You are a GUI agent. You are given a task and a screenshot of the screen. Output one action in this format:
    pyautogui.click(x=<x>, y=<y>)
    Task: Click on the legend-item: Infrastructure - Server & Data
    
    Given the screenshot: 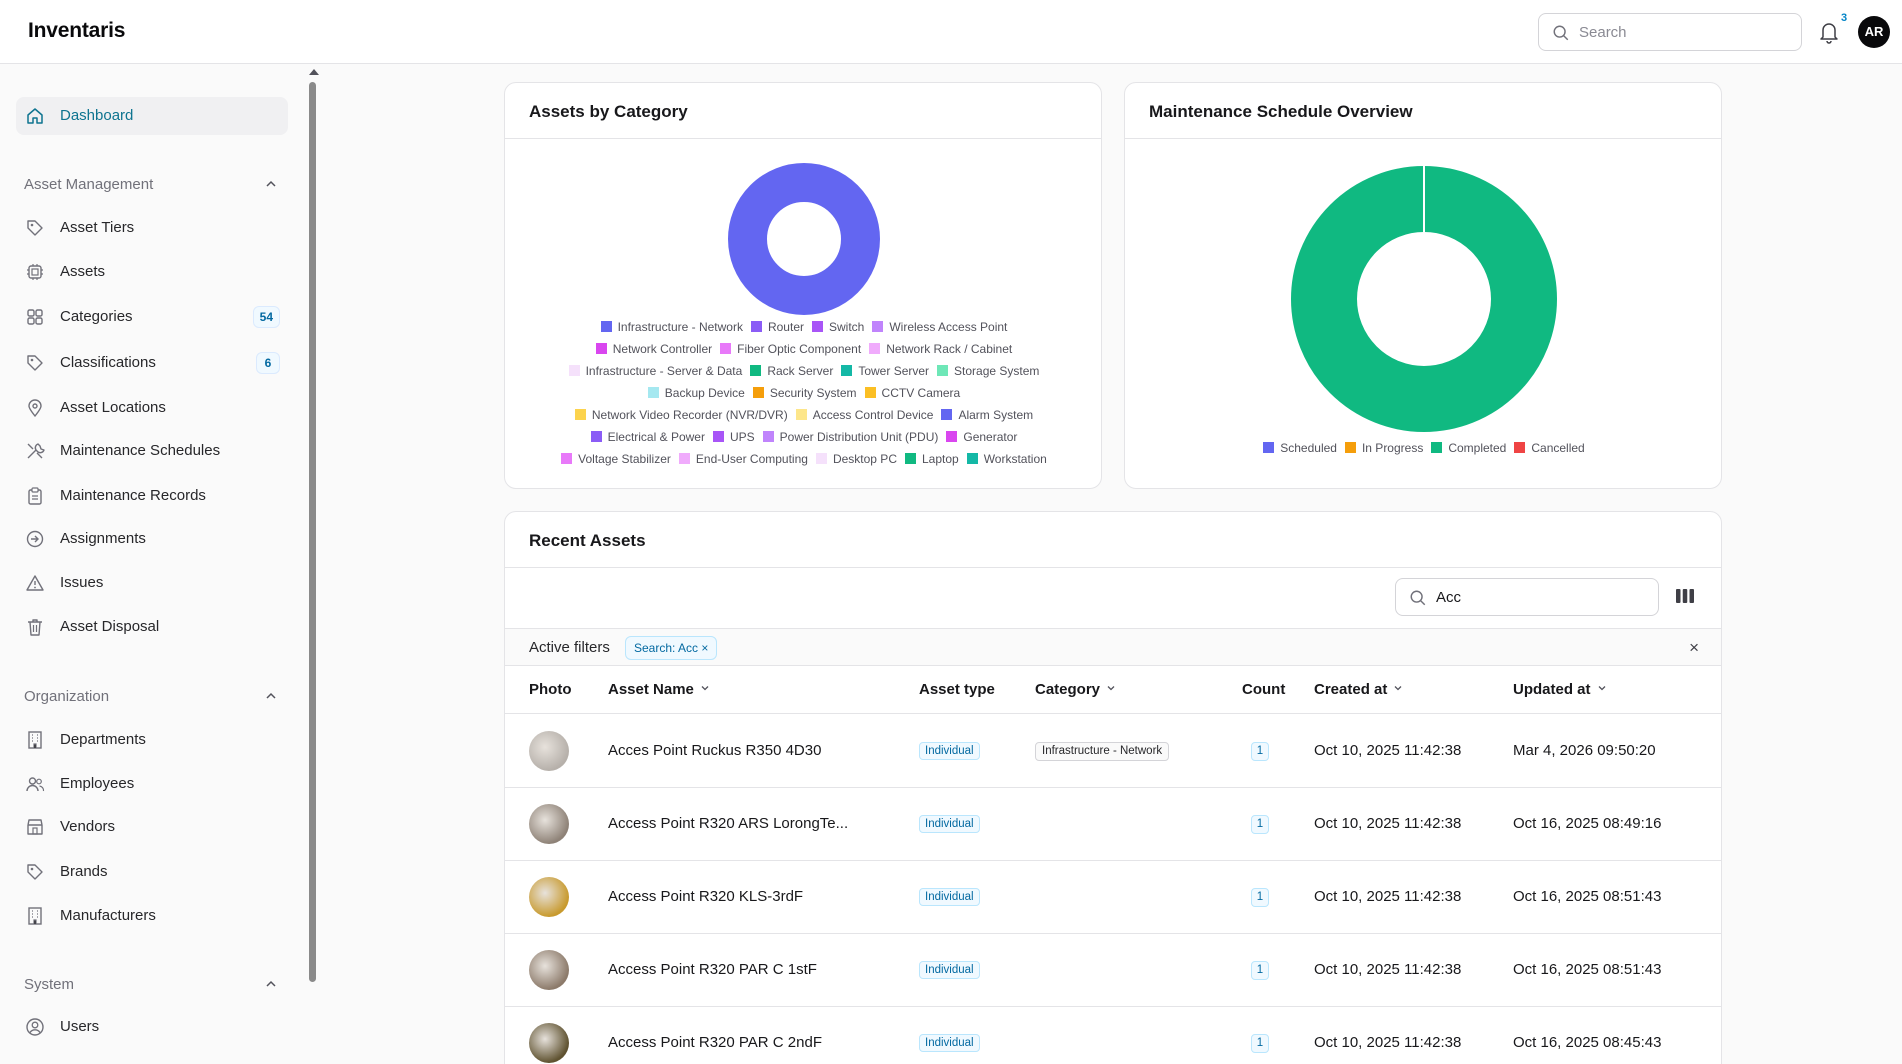 What is the action you would take?
    pyautogui.click(x=655, y=371)
    